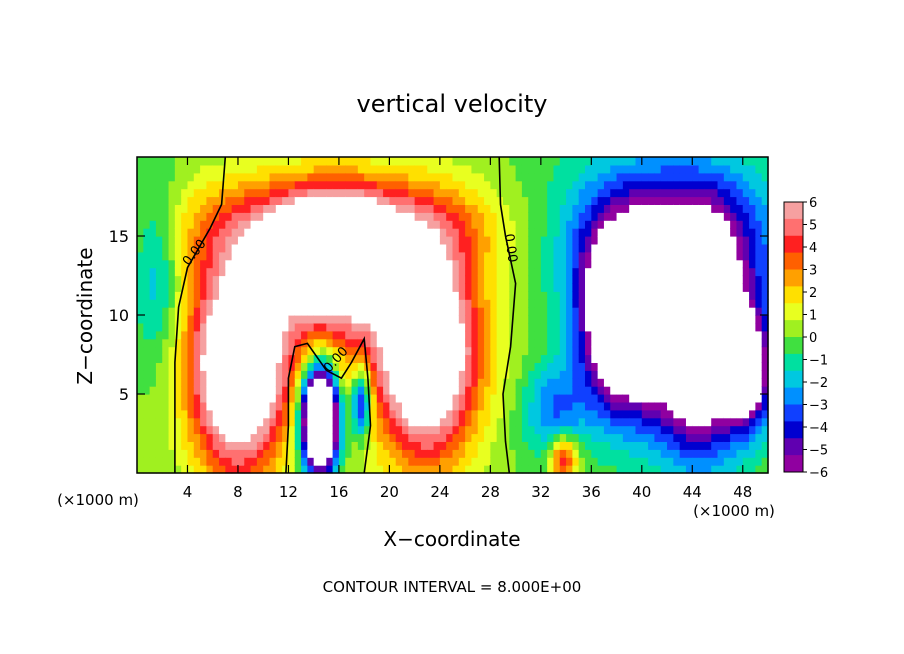 Image resolution: width=904 pixels, height=654 pixels. I want to click on colorbar-label: 0, so click(813, 338).